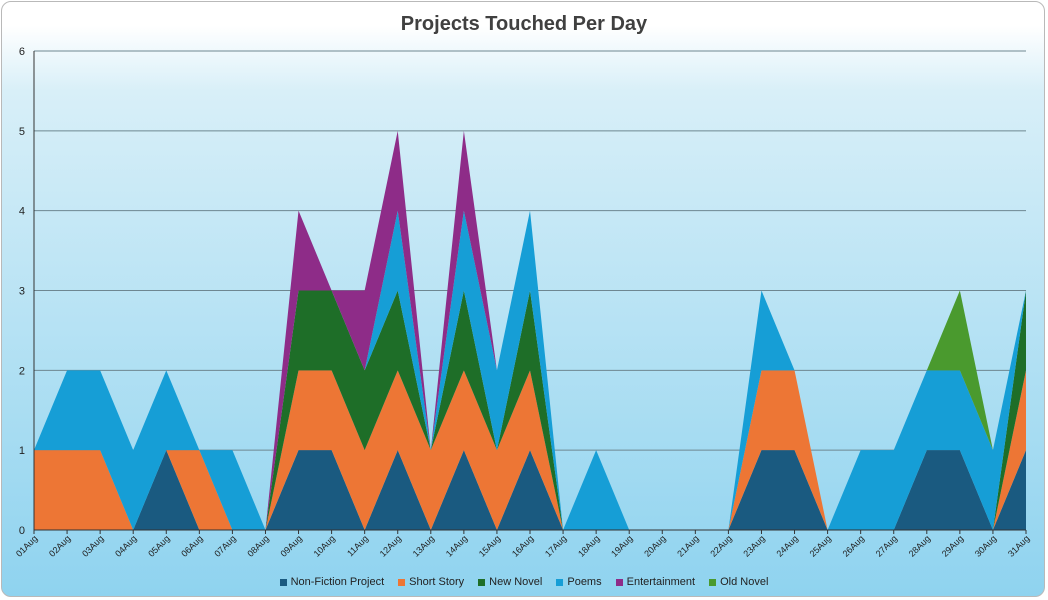 This screenshot has height=600, width=1048. Describe the element at coordinates (720, 545) in the screenshot. I see `x-tick-label: 22Aug` at that location.